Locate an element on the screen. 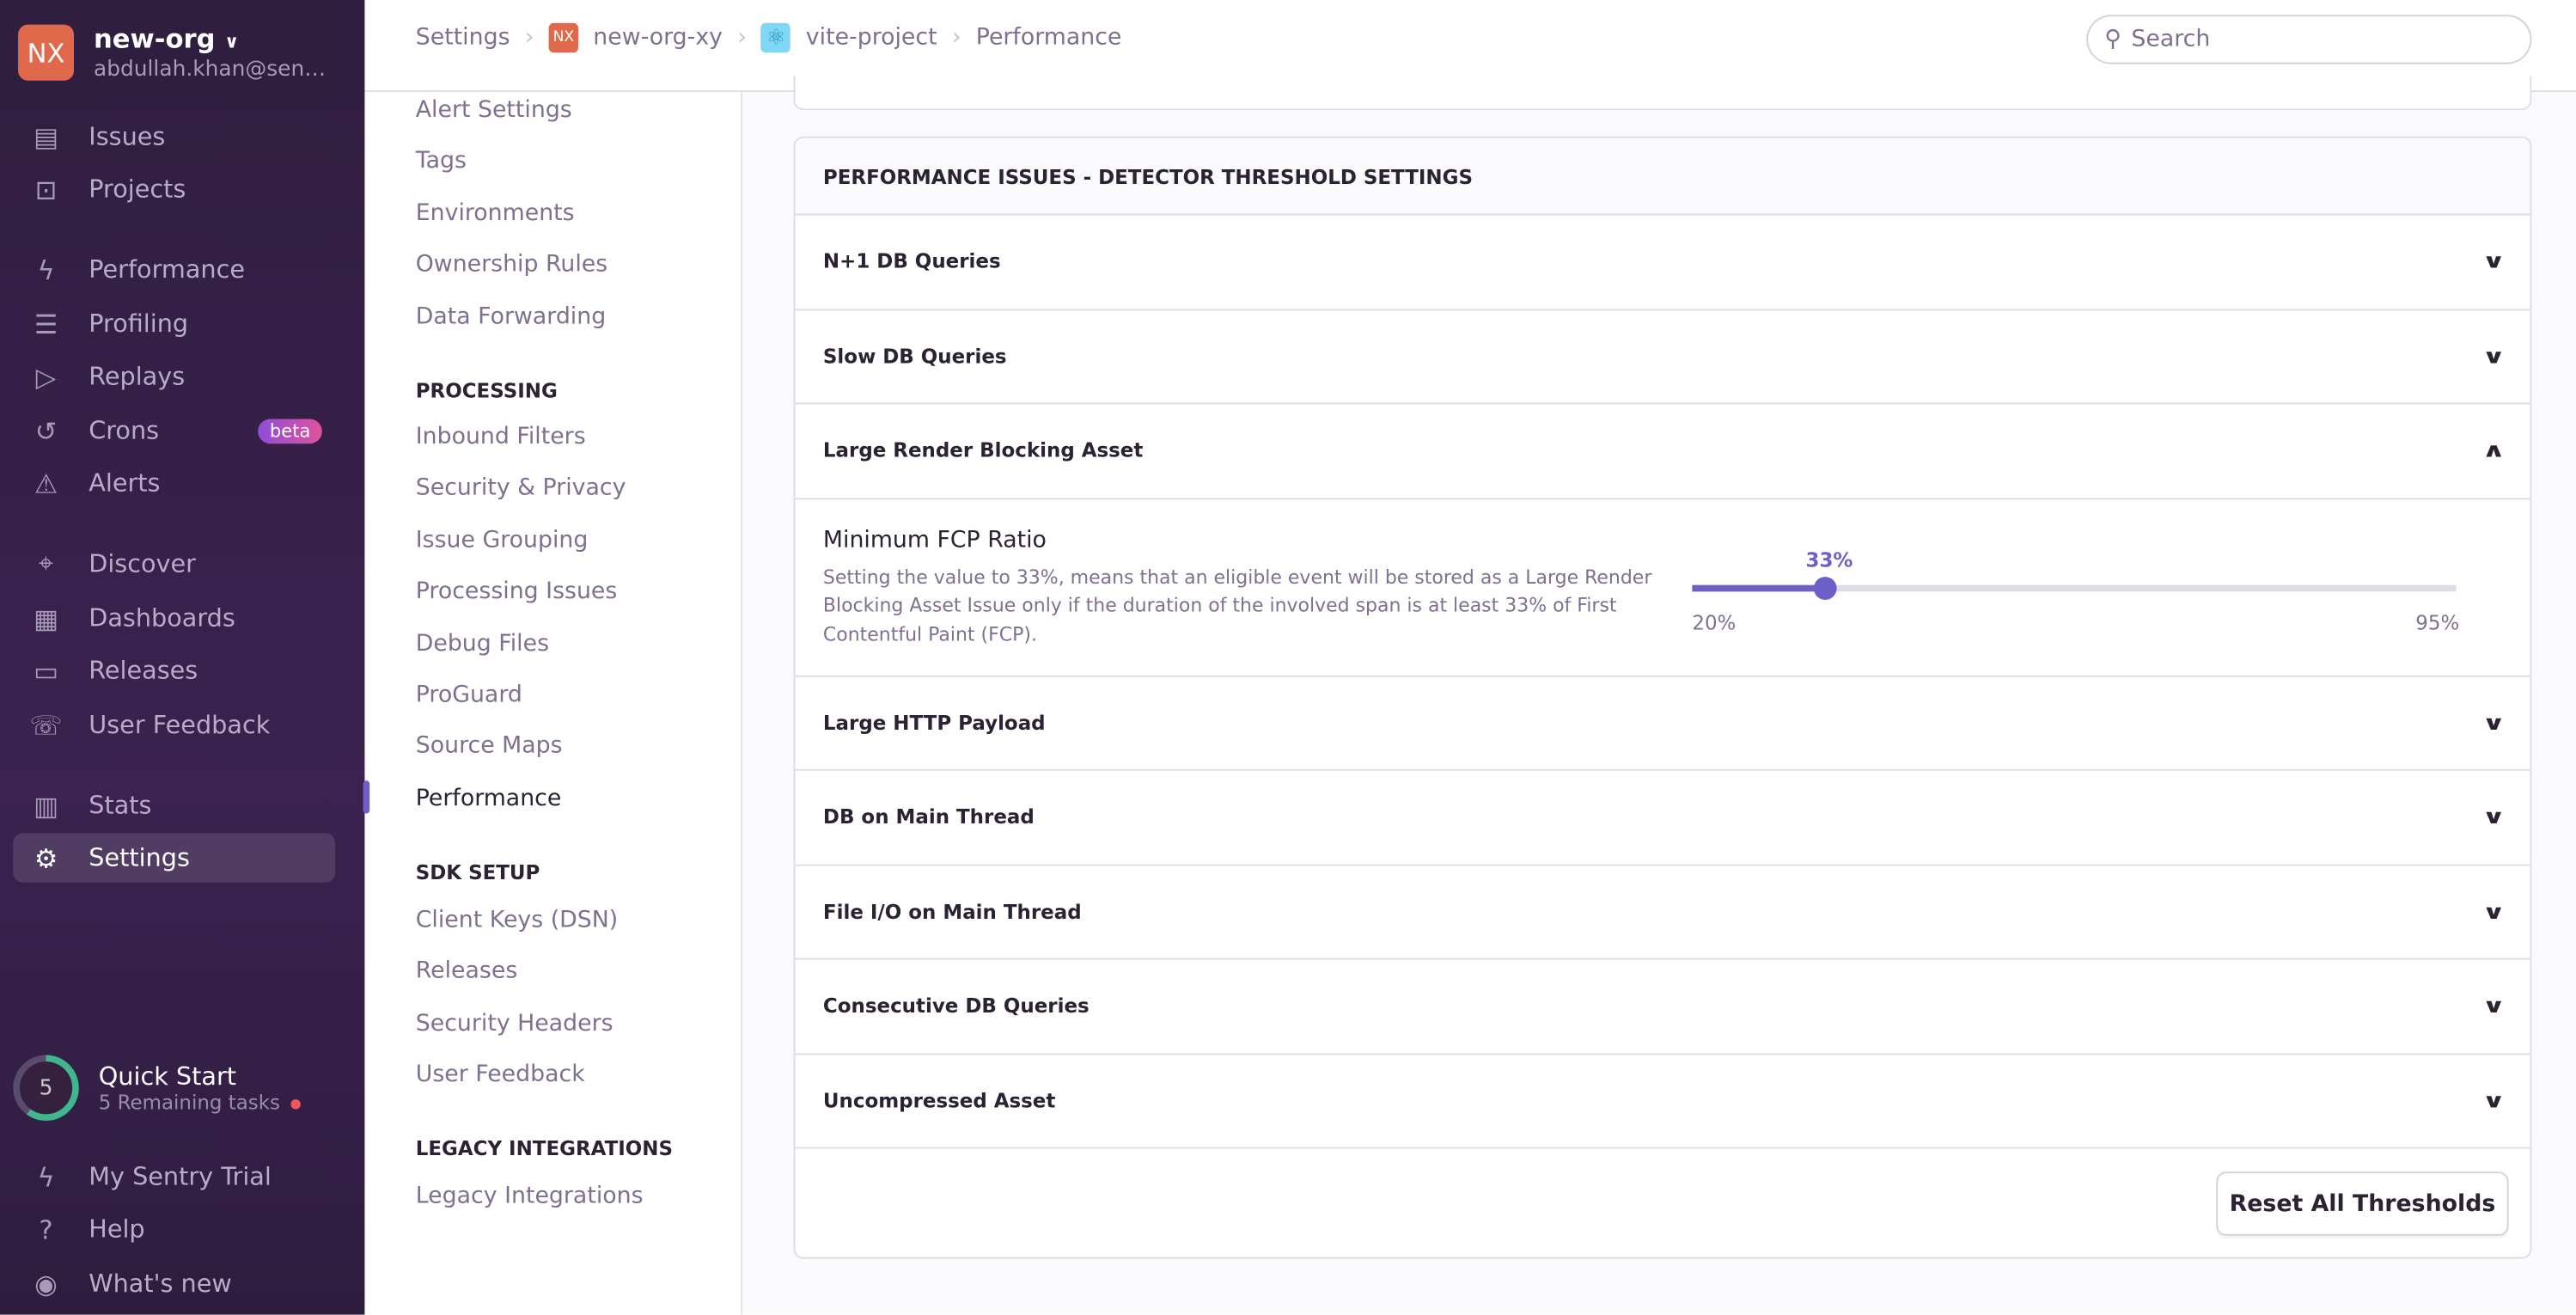  detector-title: Large HTTP Payload is located at coordinates (934, 723).